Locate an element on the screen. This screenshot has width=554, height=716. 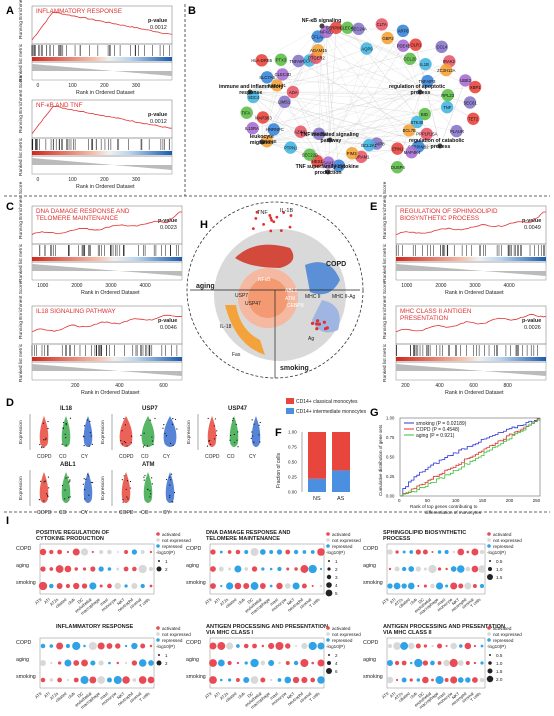
legend-head: activated is located at coordinates (171, 534).